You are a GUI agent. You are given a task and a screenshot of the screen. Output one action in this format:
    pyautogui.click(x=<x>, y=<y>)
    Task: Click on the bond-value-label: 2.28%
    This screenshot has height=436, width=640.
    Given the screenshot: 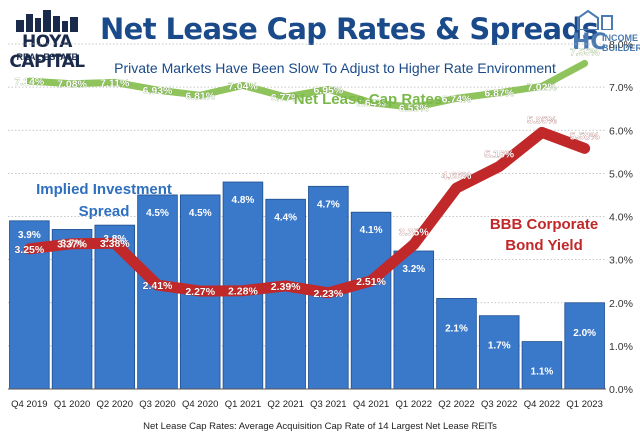 What is the action you would take?
    pyautogui.click(x=243, y=292)
    